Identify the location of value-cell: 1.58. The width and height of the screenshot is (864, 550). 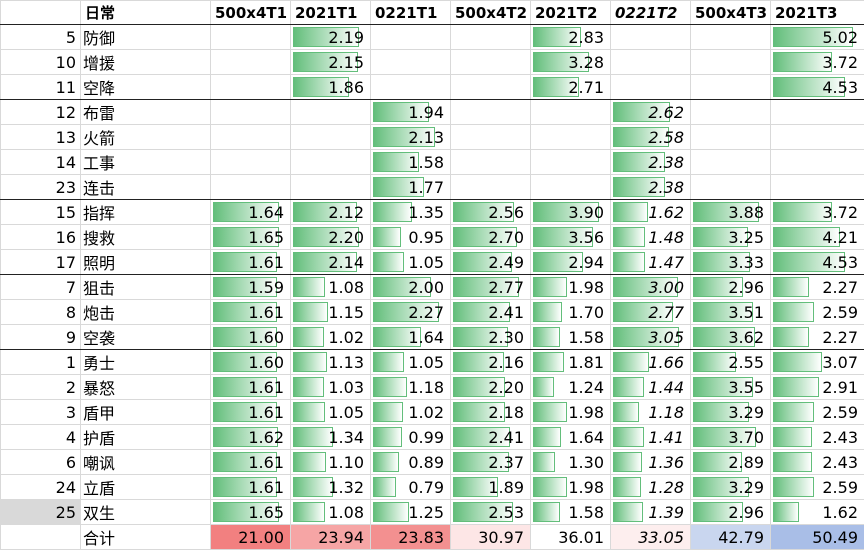
(571, 337).